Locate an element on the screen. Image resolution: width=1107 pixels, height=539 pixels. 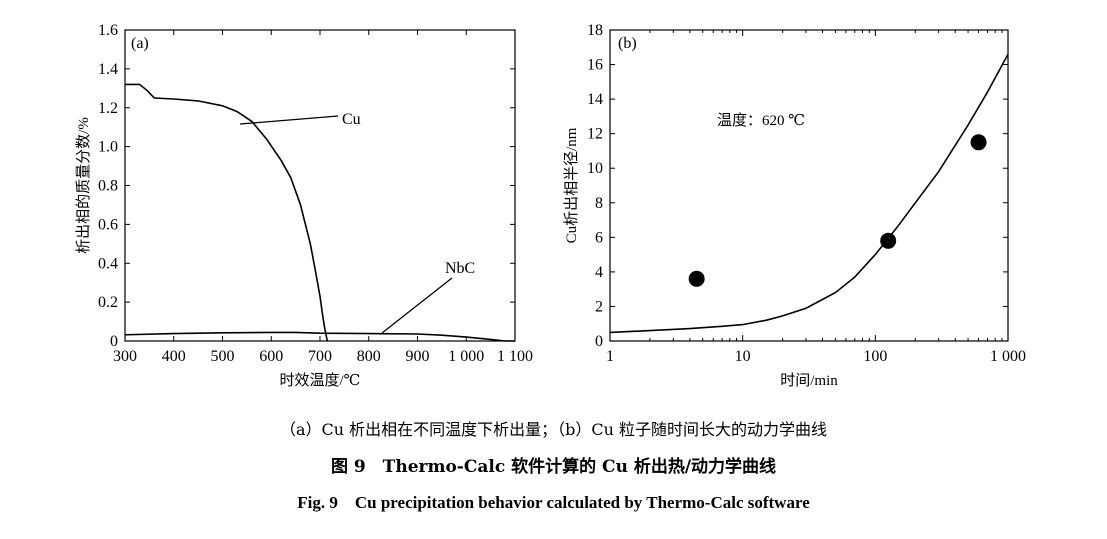
panel-a-y-tick-label: 1.6 is located at coordinates (108, 30).